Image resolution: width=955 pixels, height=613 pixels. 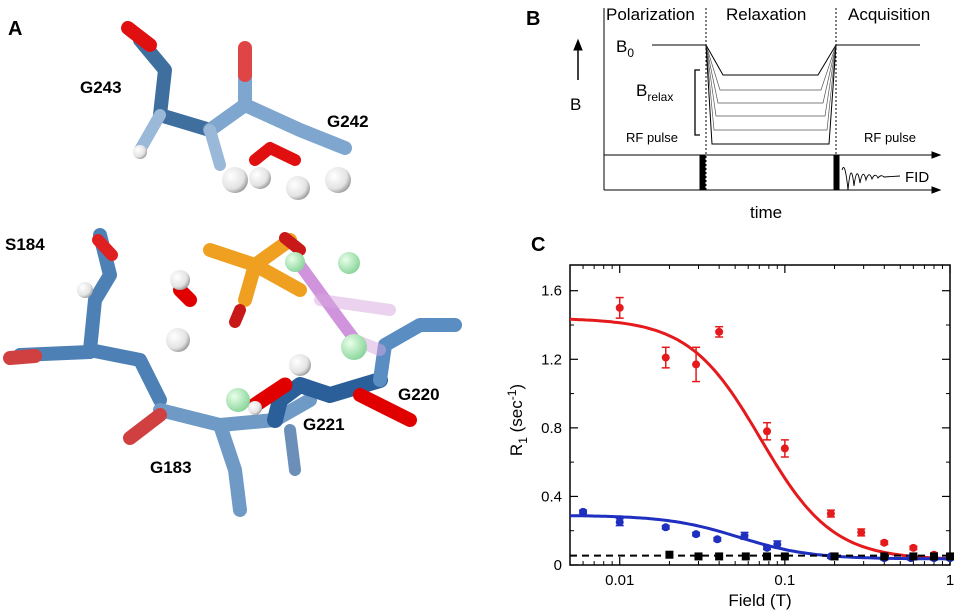 What do you see at coordinates (171, 467) in the screenshot?
I see `residue-label-g183: G183` at bounding box center [171, 467].